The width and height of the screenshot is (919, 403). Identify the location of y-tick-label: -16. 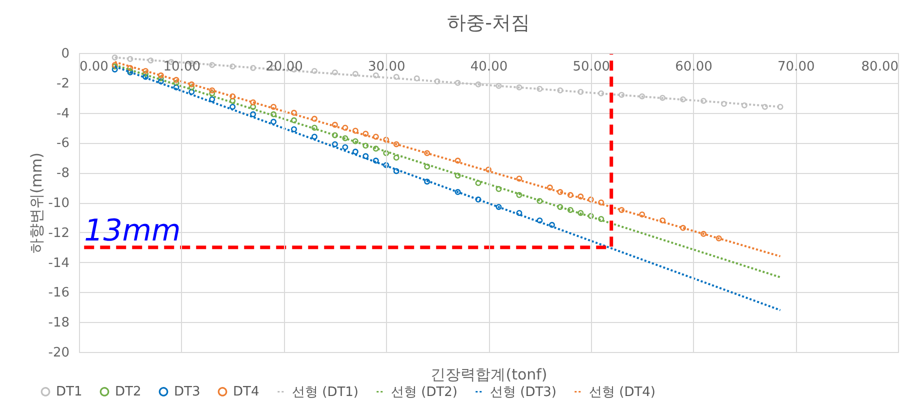
(59, 293).